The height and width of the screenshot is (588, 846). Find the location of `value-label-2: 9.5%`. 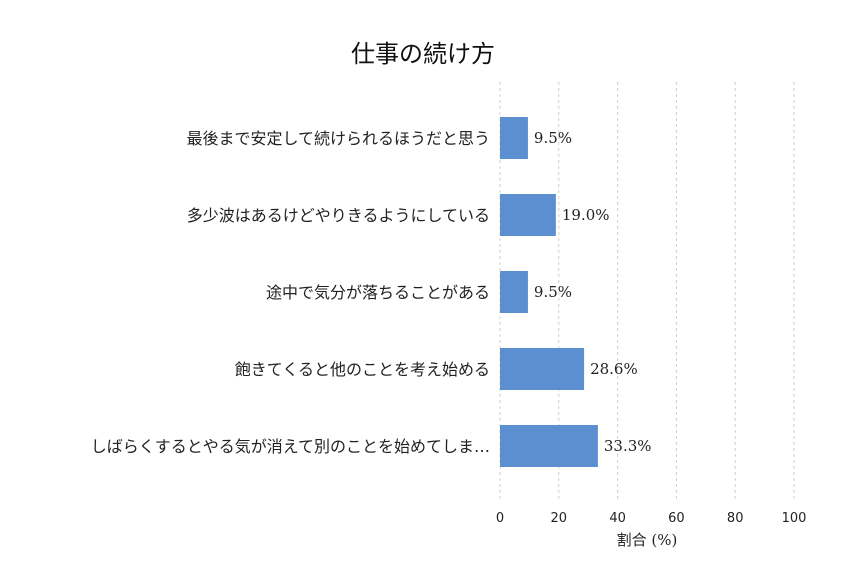

value-label-2: 9.5% is located at coordinates (553, 292).